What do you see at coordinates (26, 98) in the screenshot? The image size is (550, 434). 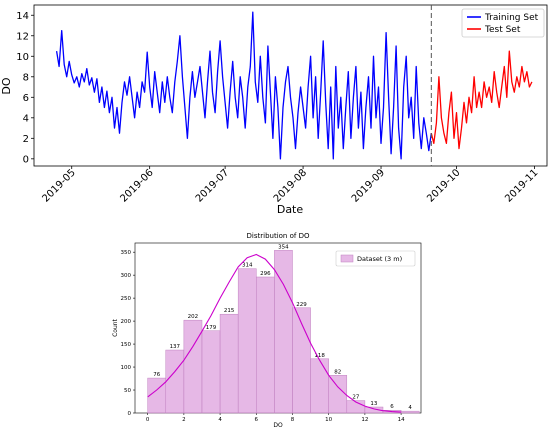 I see `line-y-tick-label: 6` at bounding box center [26, 98].